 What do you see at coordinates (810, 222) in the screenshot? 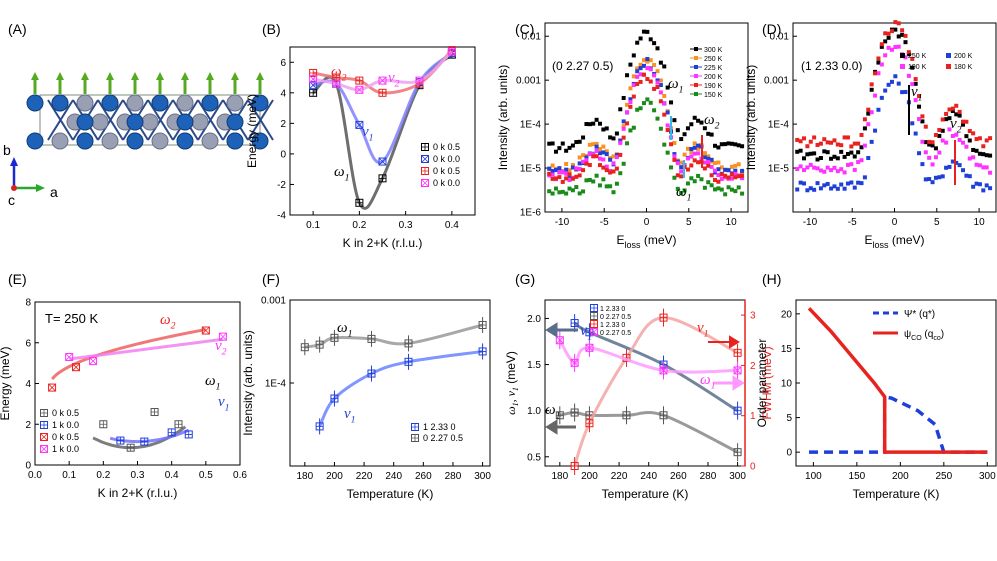
I see `x-tick-label: -10` at bounding box center [810, 222].